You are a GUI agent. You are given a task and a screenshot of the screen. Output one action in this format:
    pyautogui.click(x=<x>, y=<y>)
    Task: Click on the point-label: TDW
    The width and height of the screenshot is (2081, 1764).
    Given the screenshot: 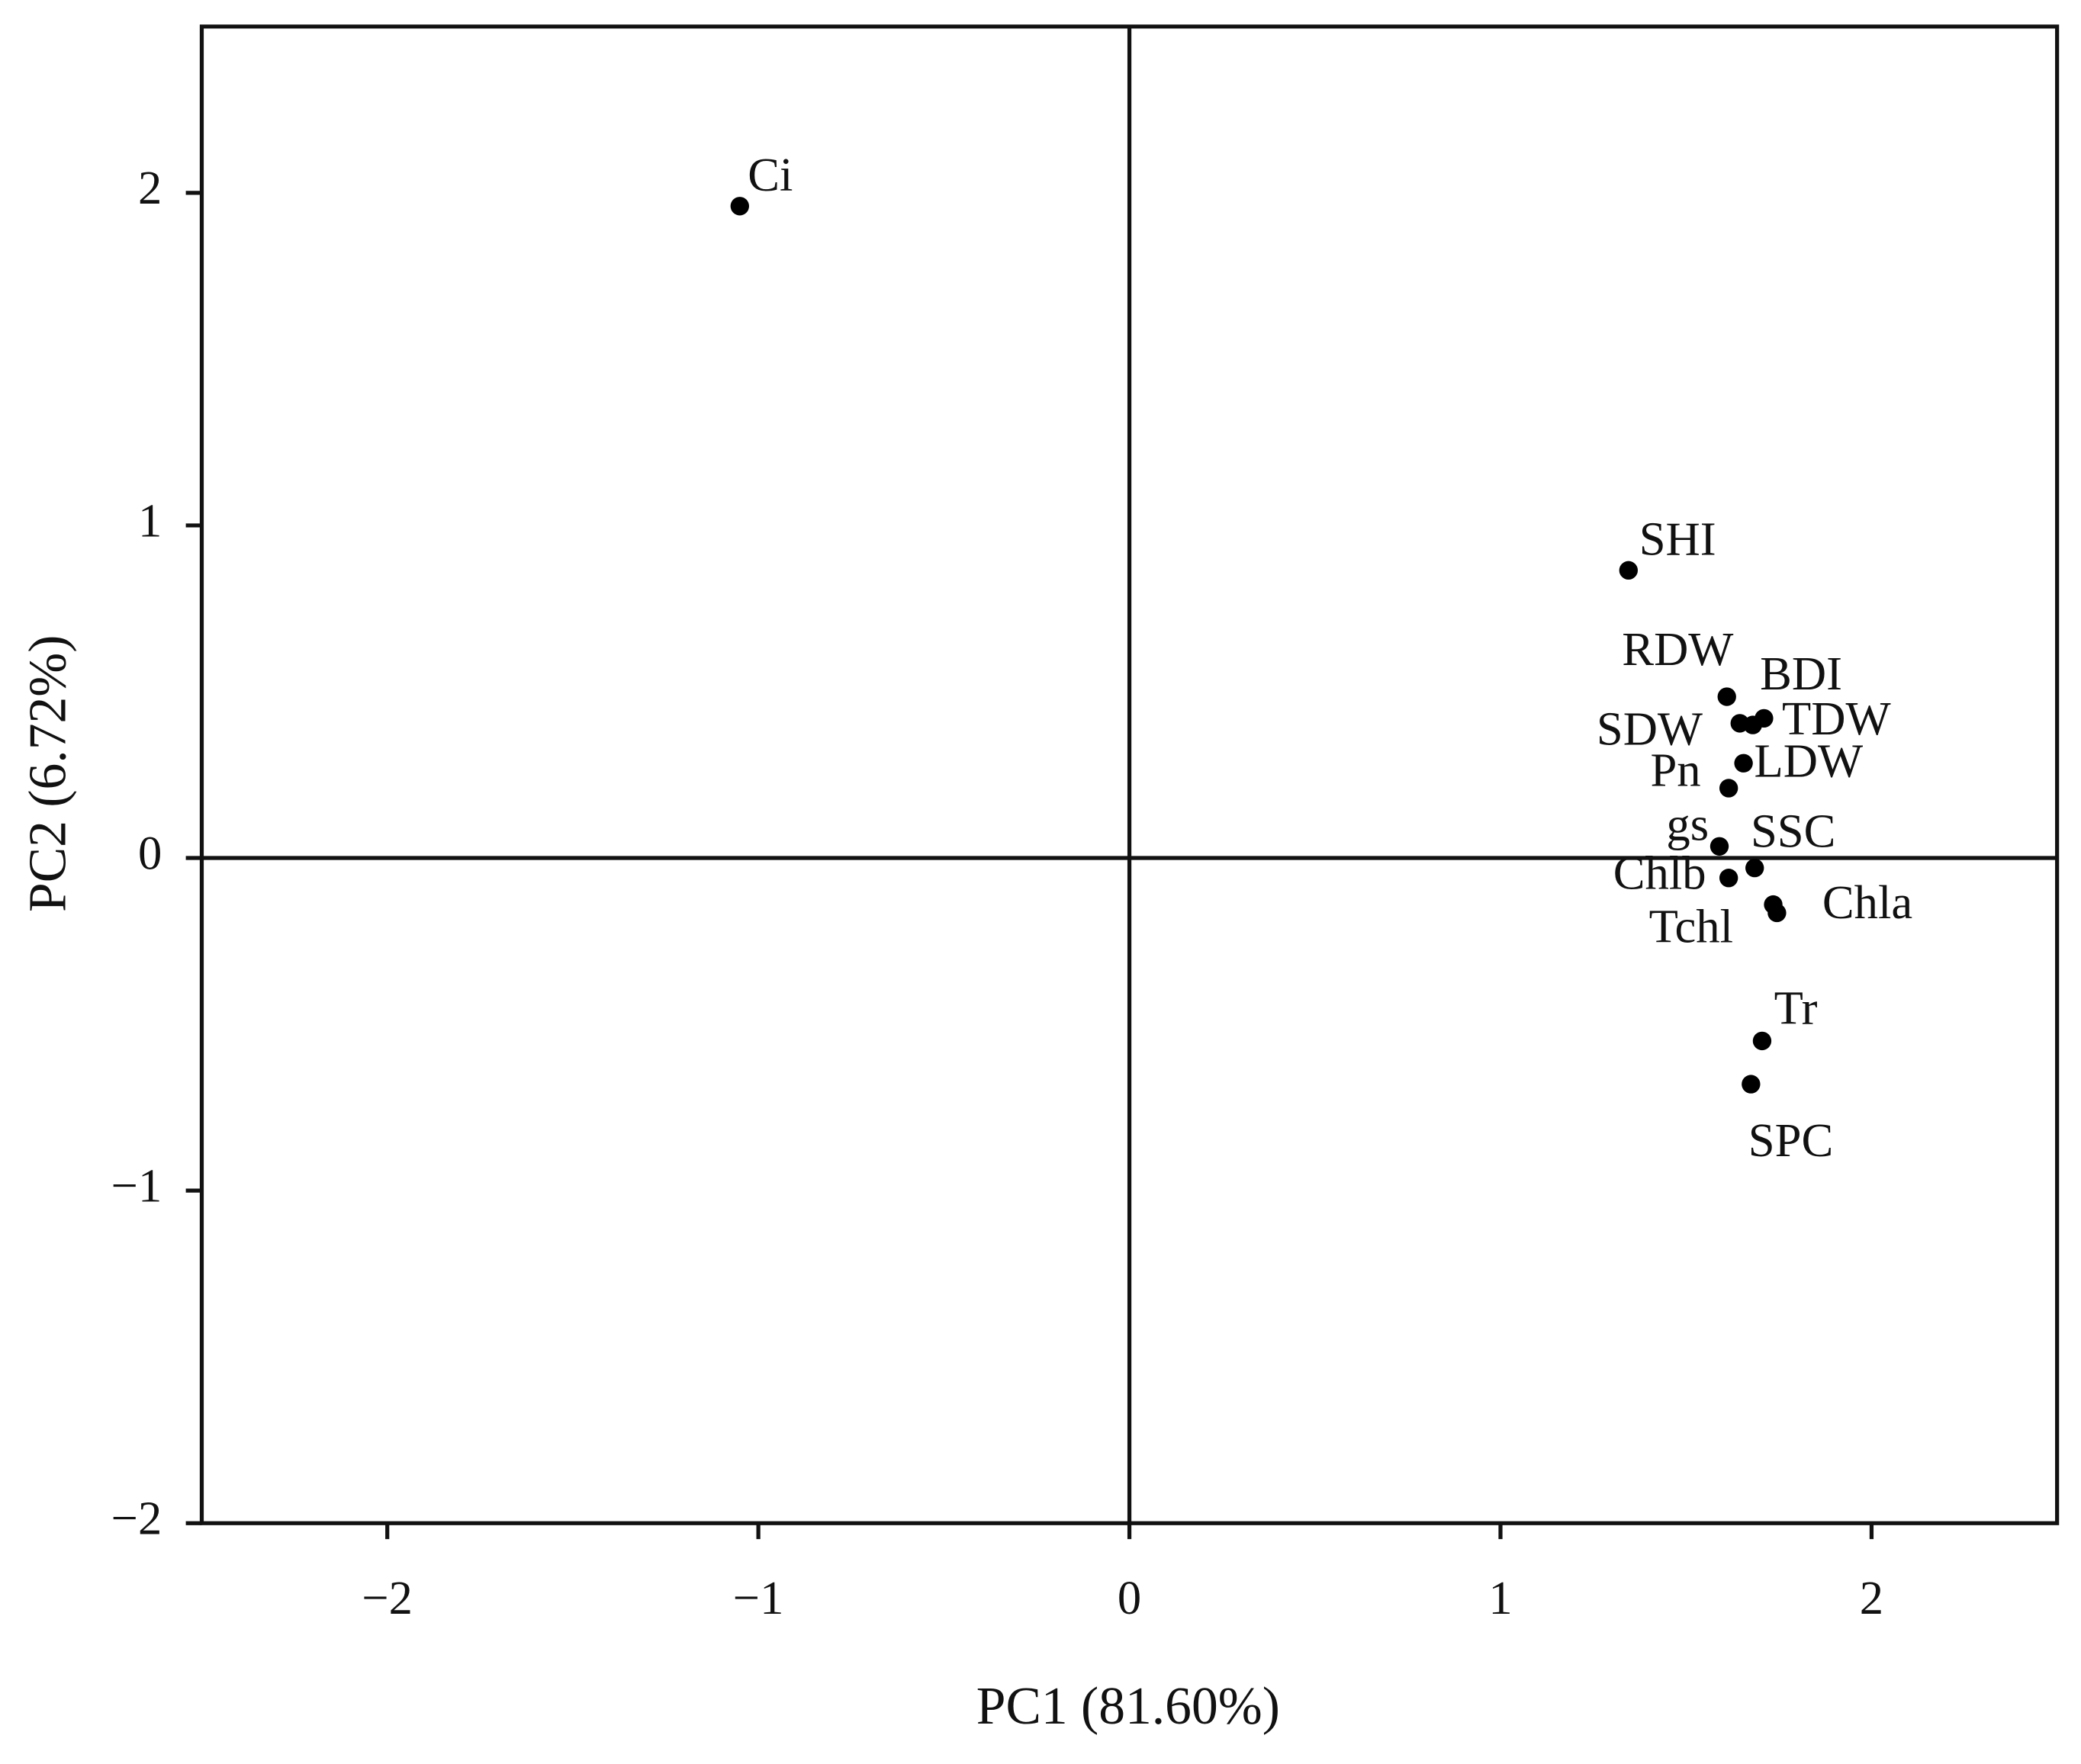 What is the action you would take?
    pyautogui.click(x=1836, y=718)
    